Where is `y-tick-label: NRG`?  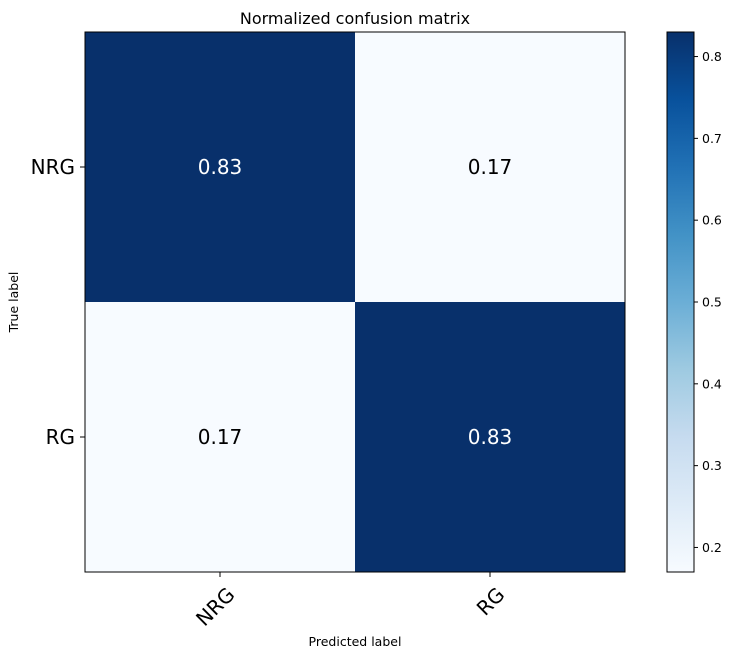
y-tick-label: NRG is located at coordinates (53, 167).